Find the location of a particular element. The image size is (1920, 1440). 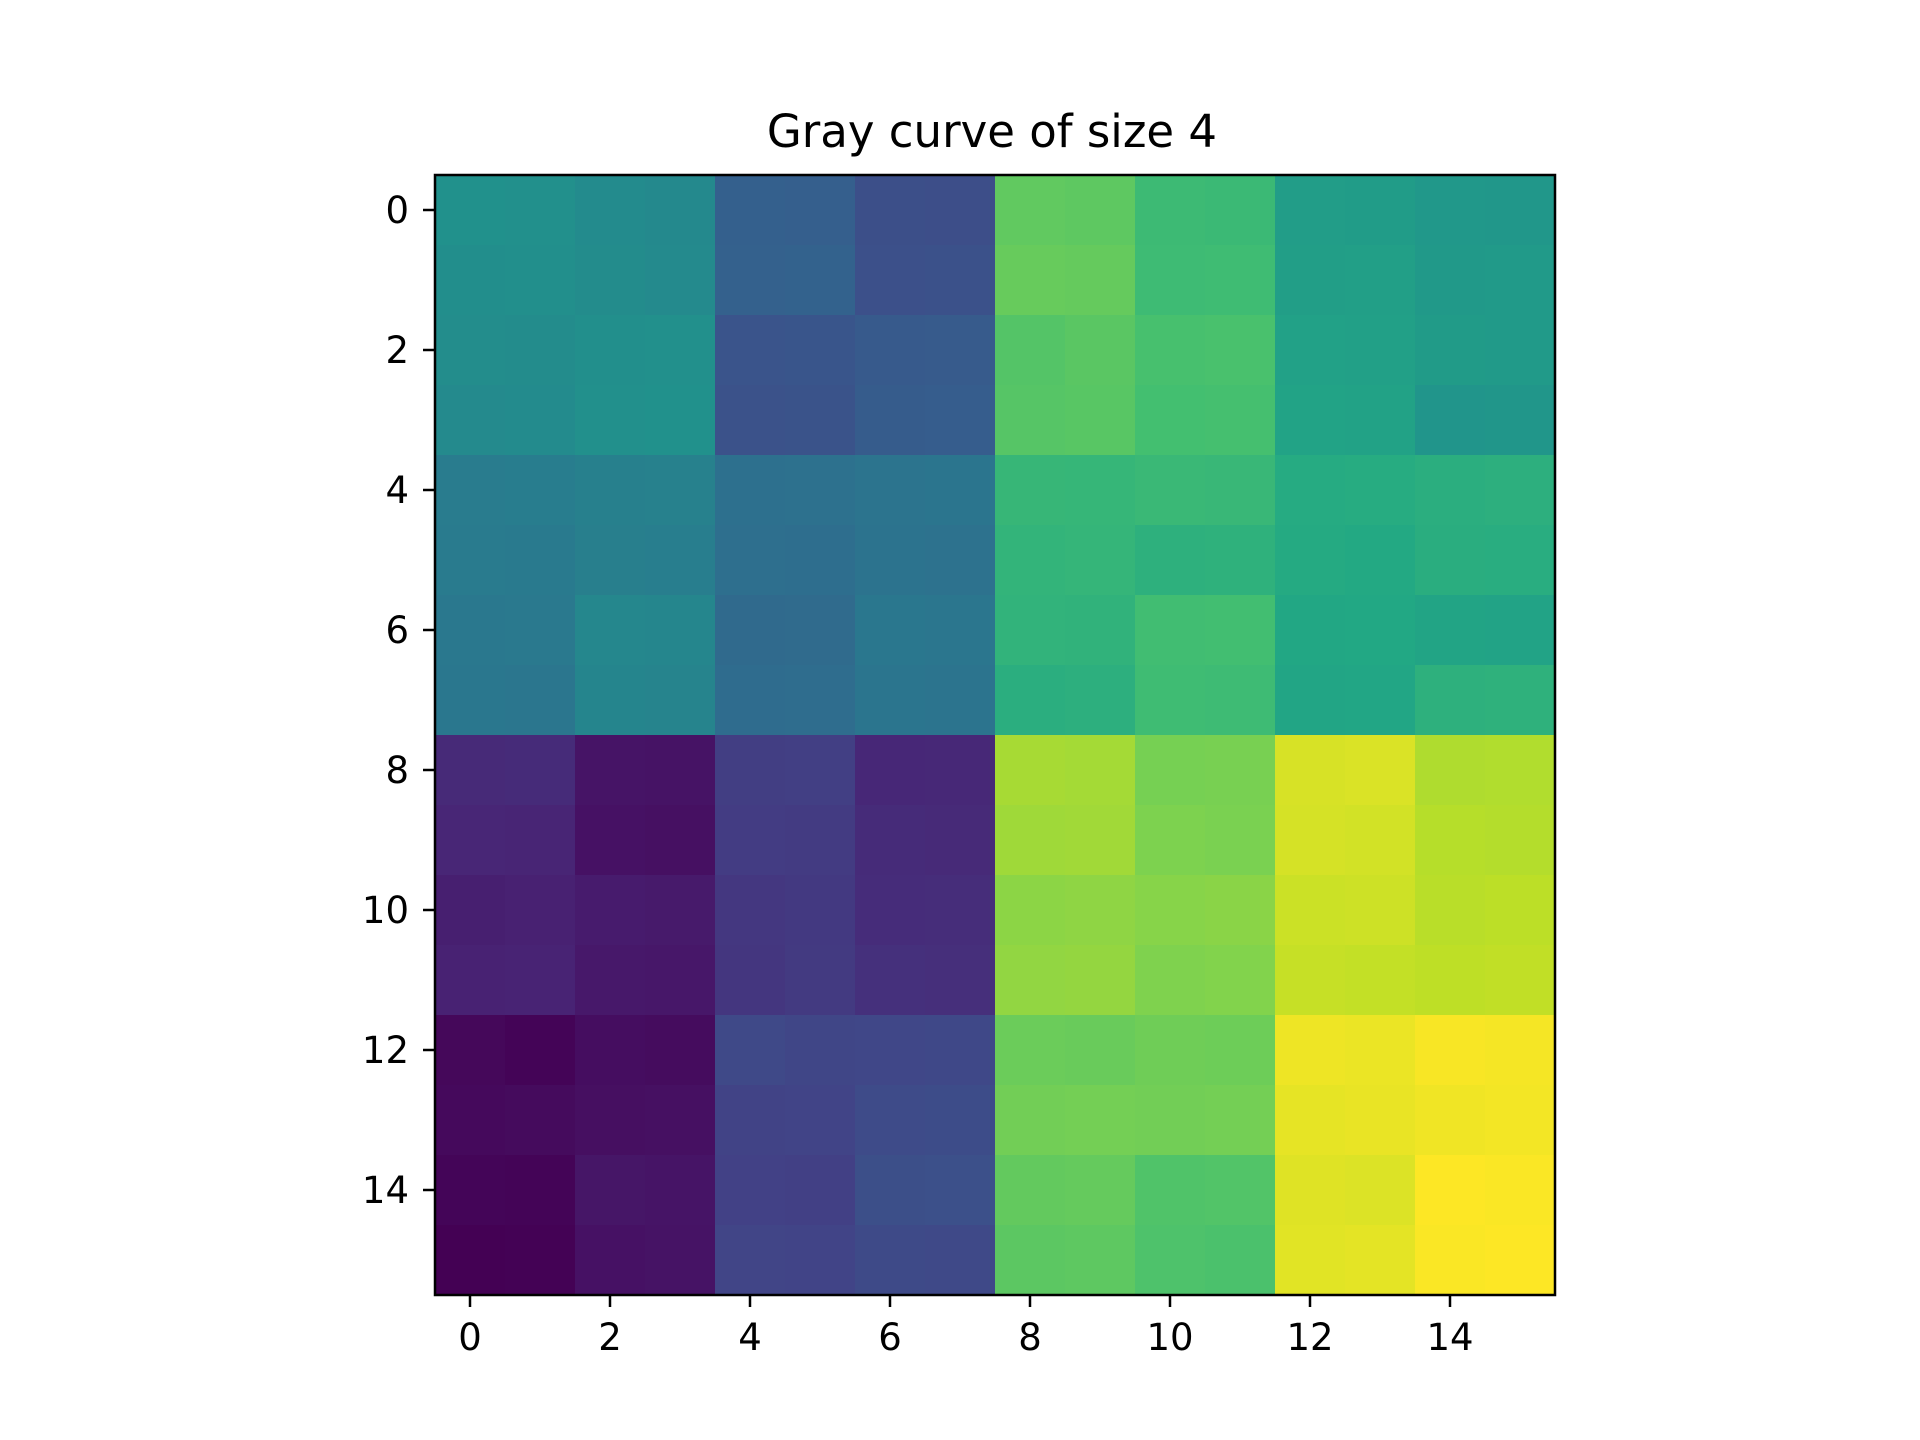

x-axis: 0 2 4 6 8 10 12 14 is located at coordinates (966, 1327).